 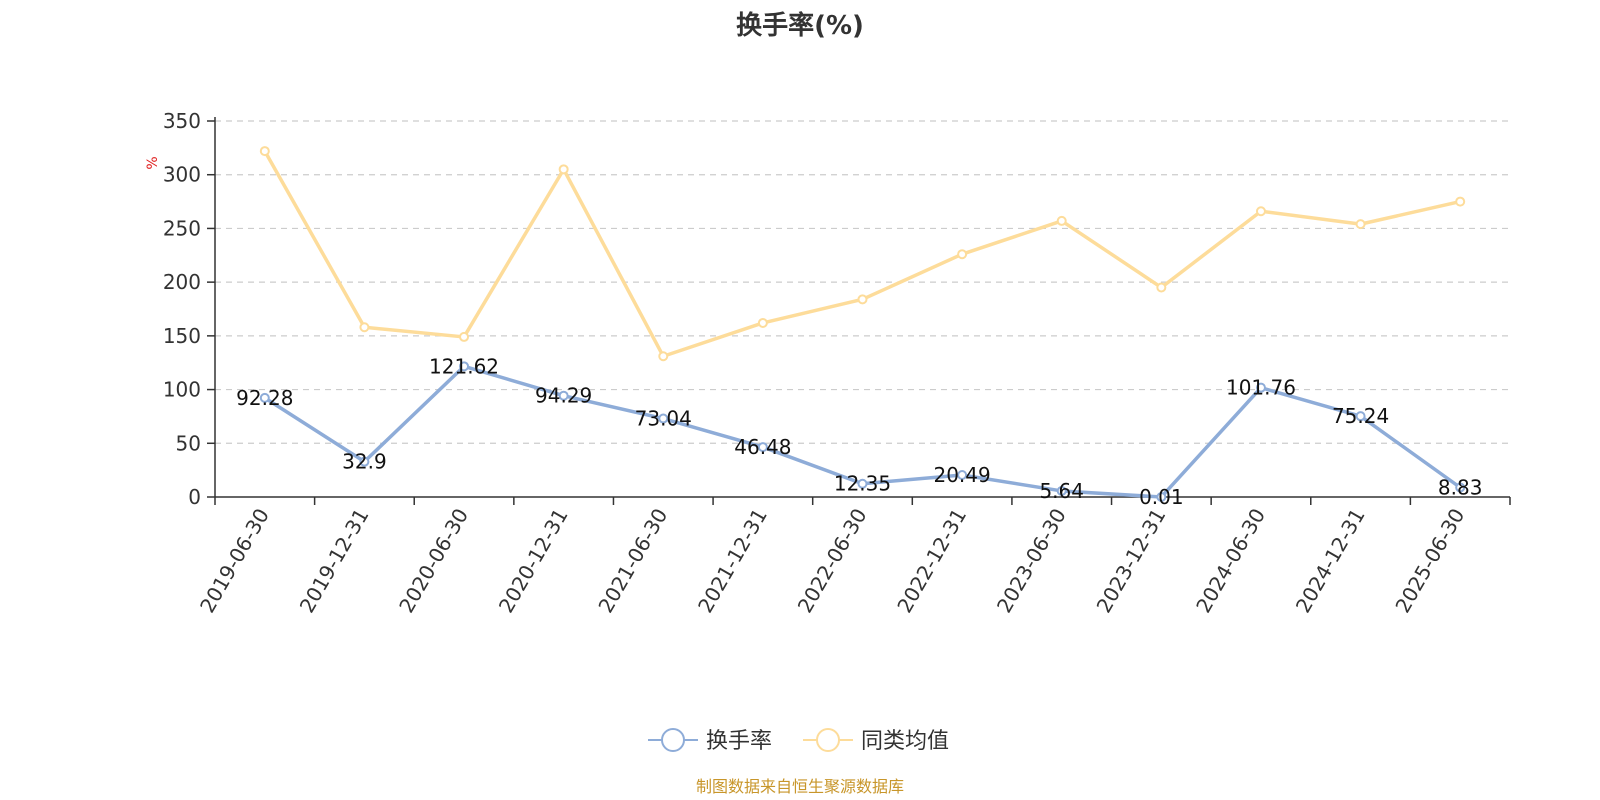 I want to click on x-tick-label: 2021-12-31, so click(x=732, y=560).